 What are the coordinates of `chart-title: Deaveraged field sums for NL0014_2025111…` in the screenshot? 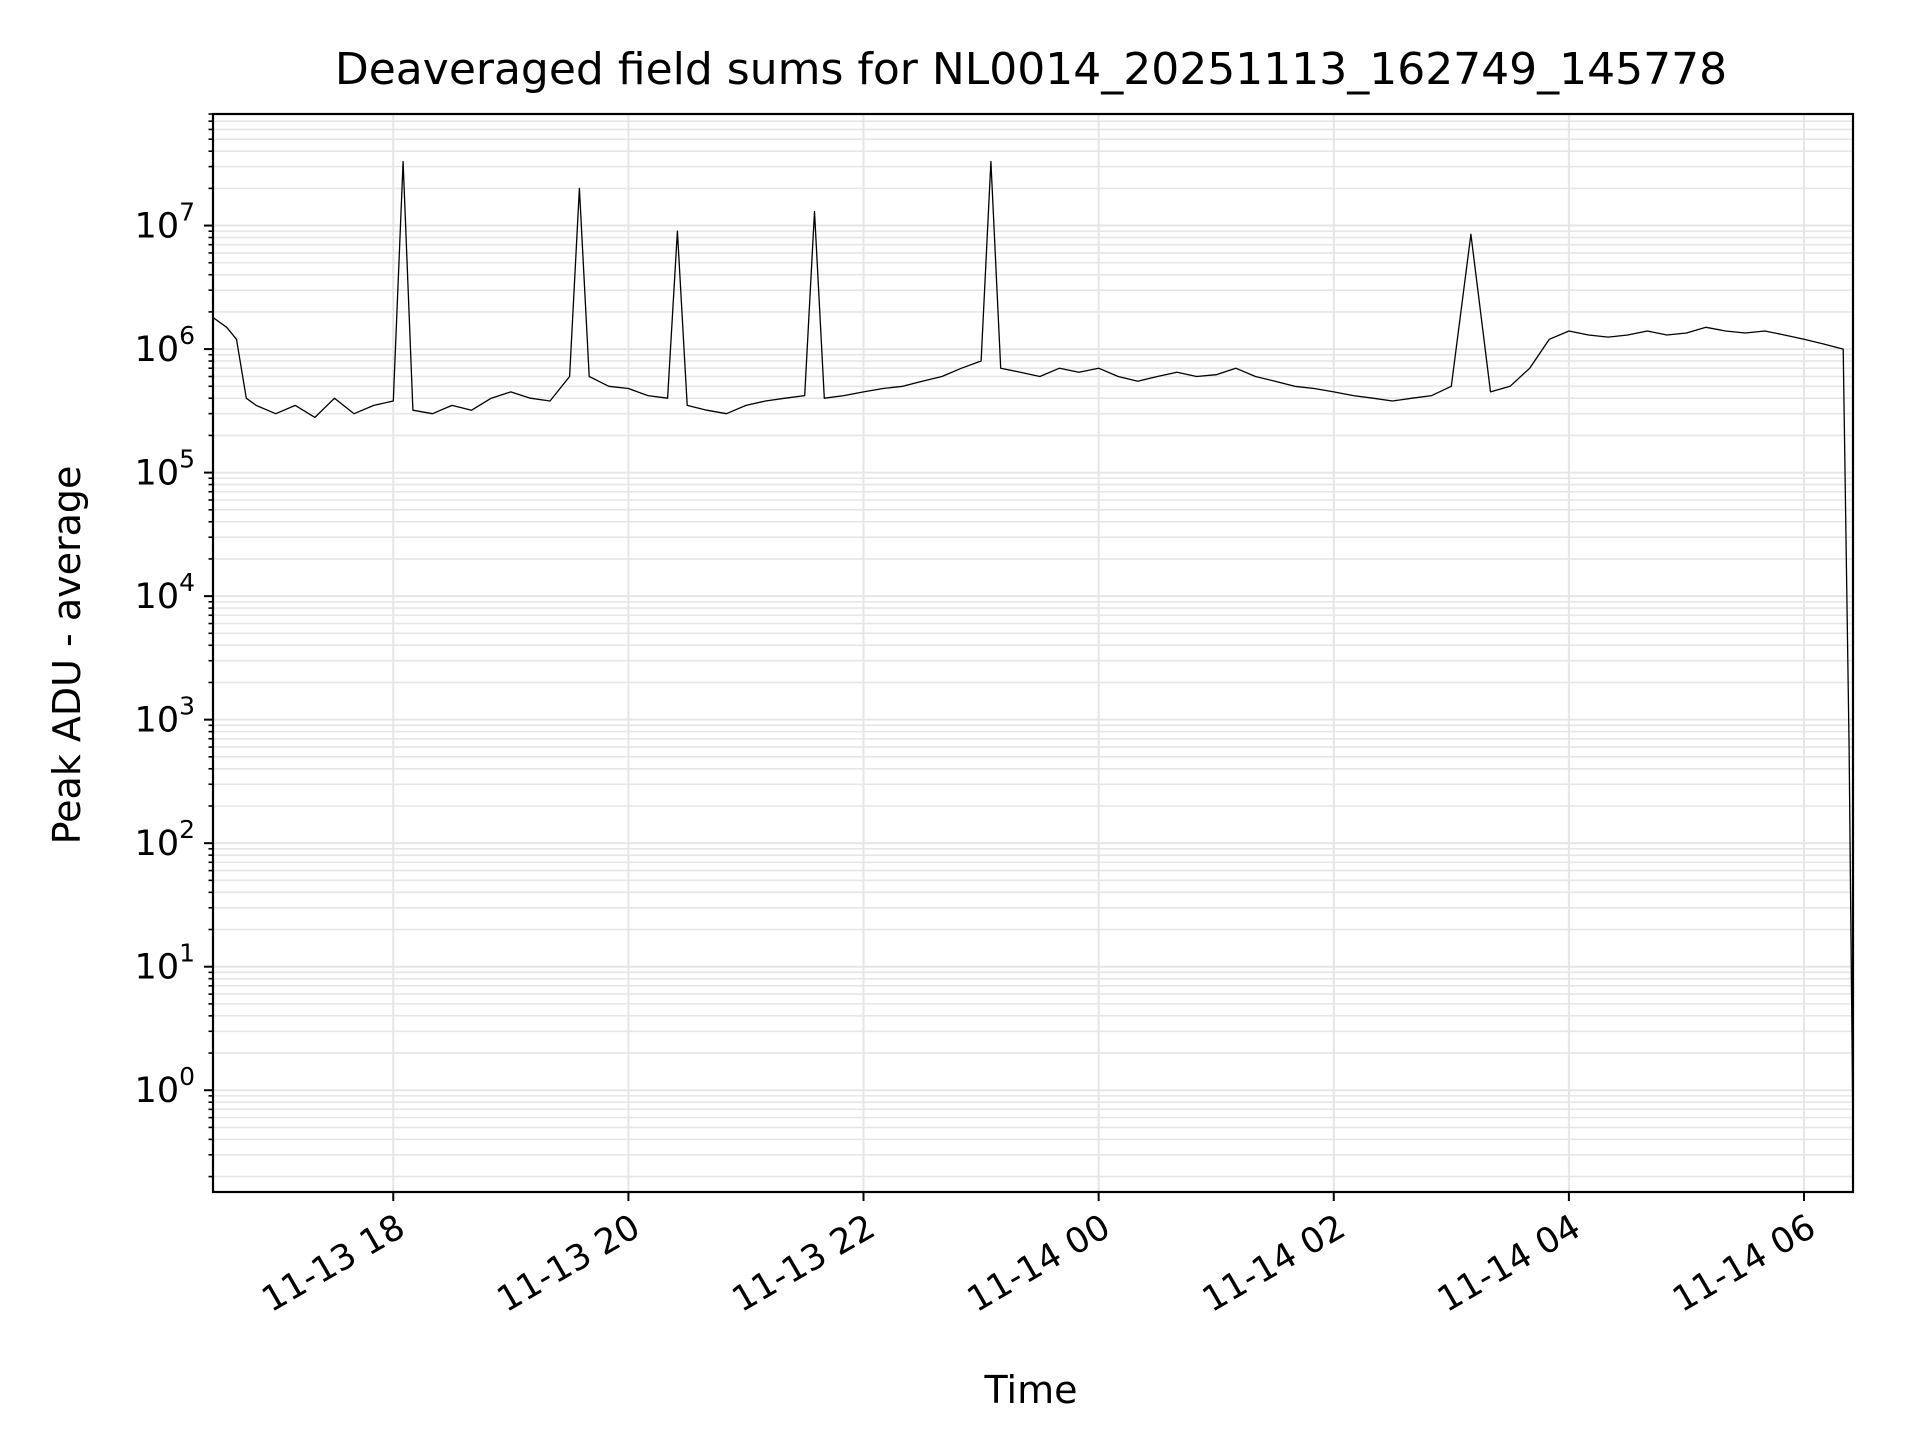 It's located at (1031, 69).